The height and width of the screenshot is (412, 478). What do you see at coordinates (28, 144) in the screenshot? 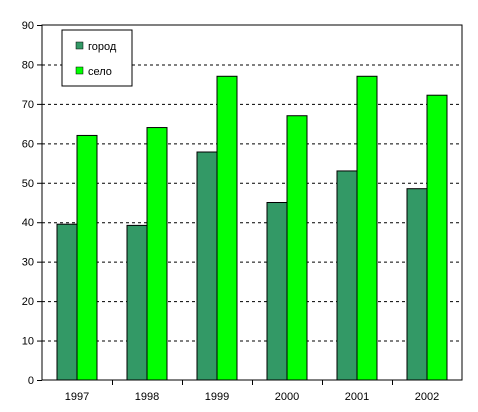
I see `y-tick-label-60: 60` at bounding box center [28, 144].